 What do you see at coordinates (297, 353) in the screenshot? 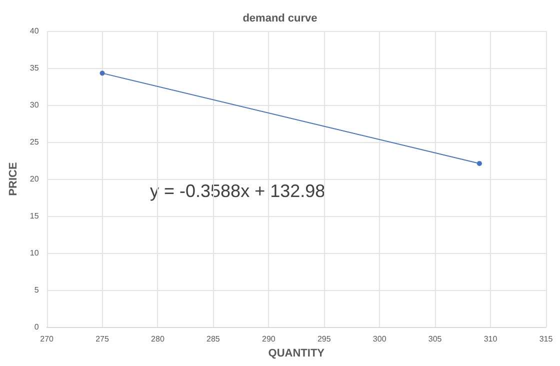
I see `x-axis-title: QUANTITY` at bounding box center [297, 353].